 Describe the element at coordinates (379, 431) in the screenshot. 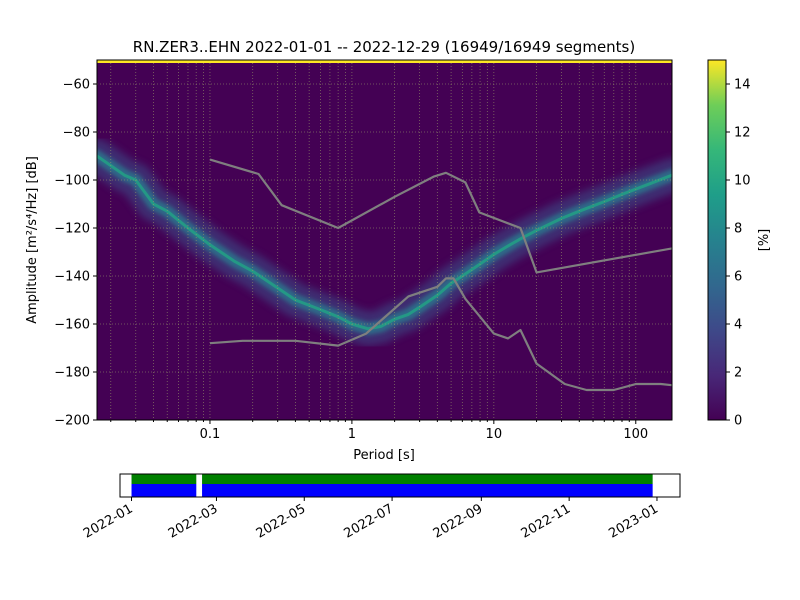

I see `x-axis-ticks: 0.1 1 10 100` at that location.